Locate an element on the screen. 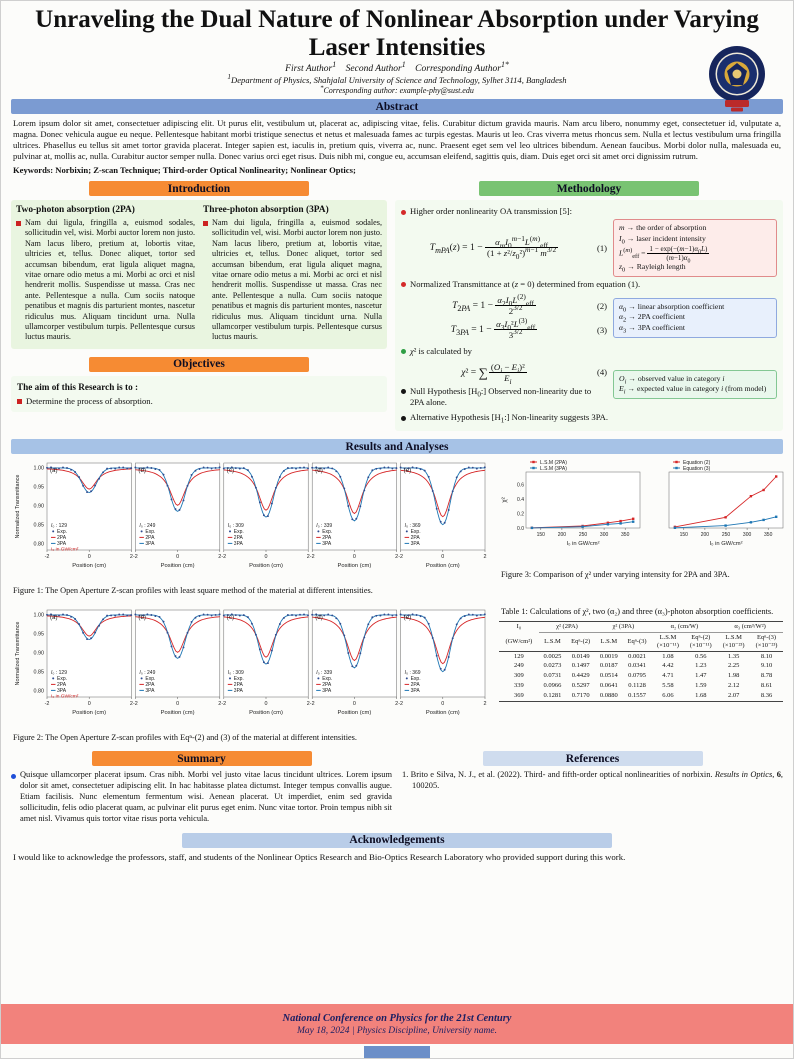 This screenshot has width=794, height=1059. svg-text: 150 is located at coordinates (541, 535).